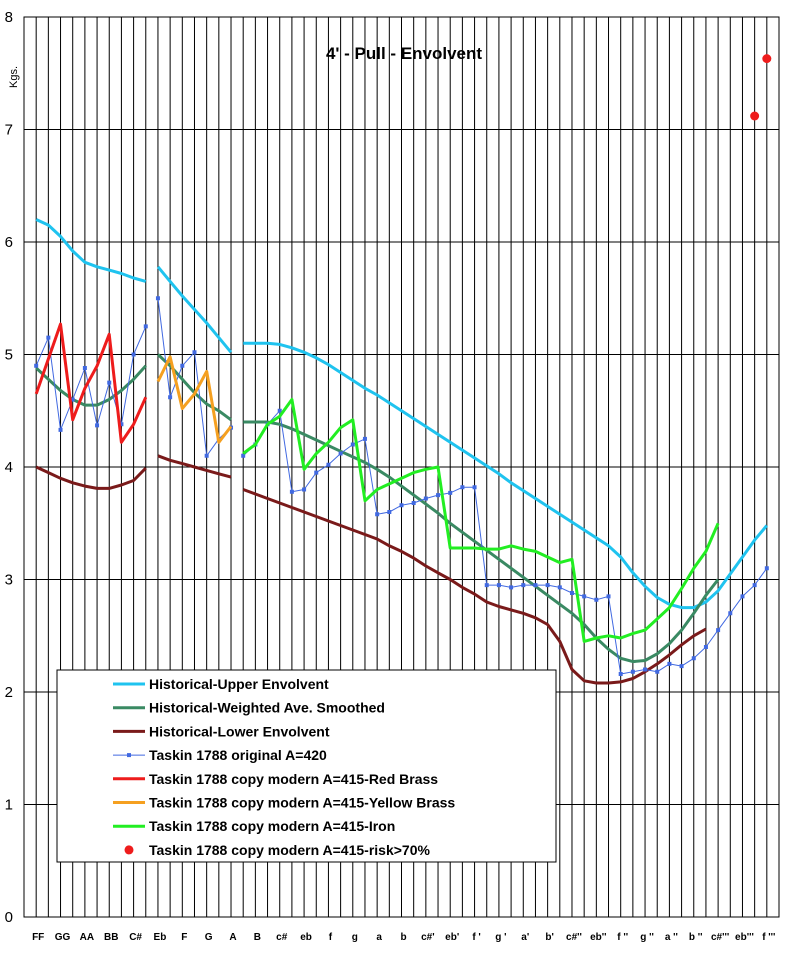 The width and height of the screenshot is (786, 954). I want to click on legend-label: Taskin 1788 copy modern A=415-Red Brass, so click(293, 779).